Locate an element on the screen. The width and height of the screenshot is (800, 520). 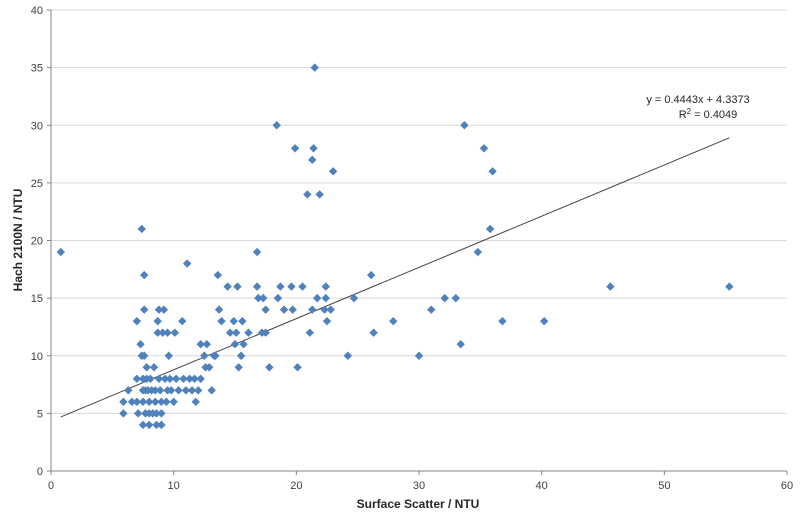
y-tick-label: 30 is located at coordinates (37, 126).